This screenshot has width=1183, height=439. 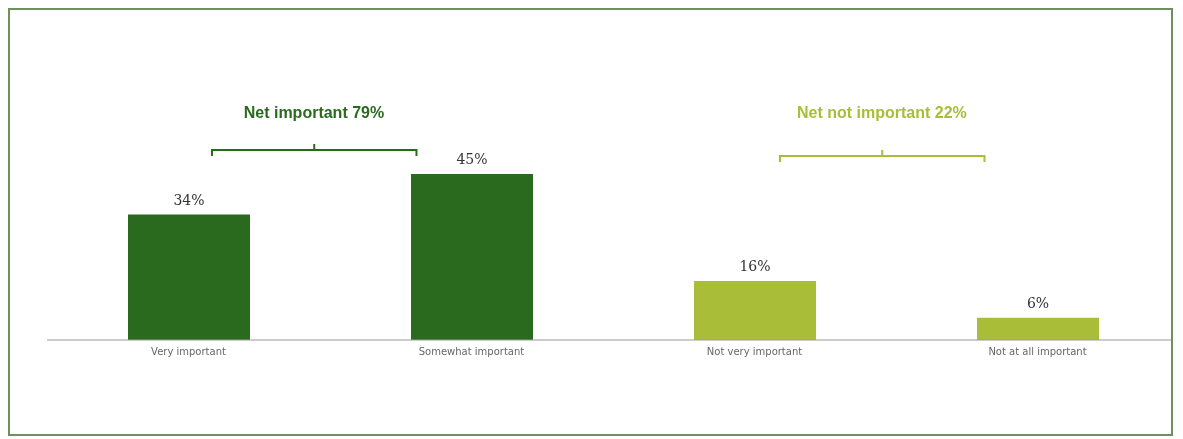 I want to click on data-label: 34%, so click(x=189, y=199).